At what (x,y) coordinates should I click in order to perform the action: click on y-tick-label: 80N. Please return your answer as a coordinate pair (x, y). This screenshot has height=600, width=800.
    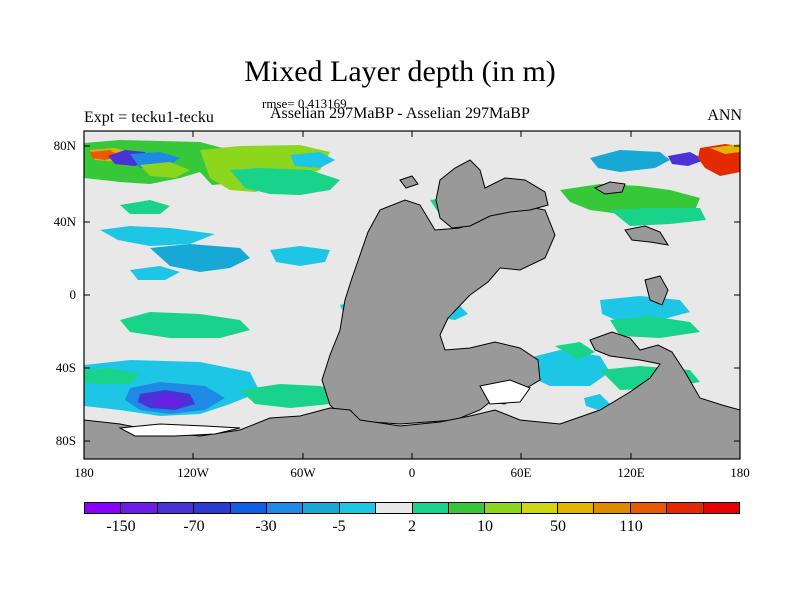
    Looking at the image, I should click on (64, 145).